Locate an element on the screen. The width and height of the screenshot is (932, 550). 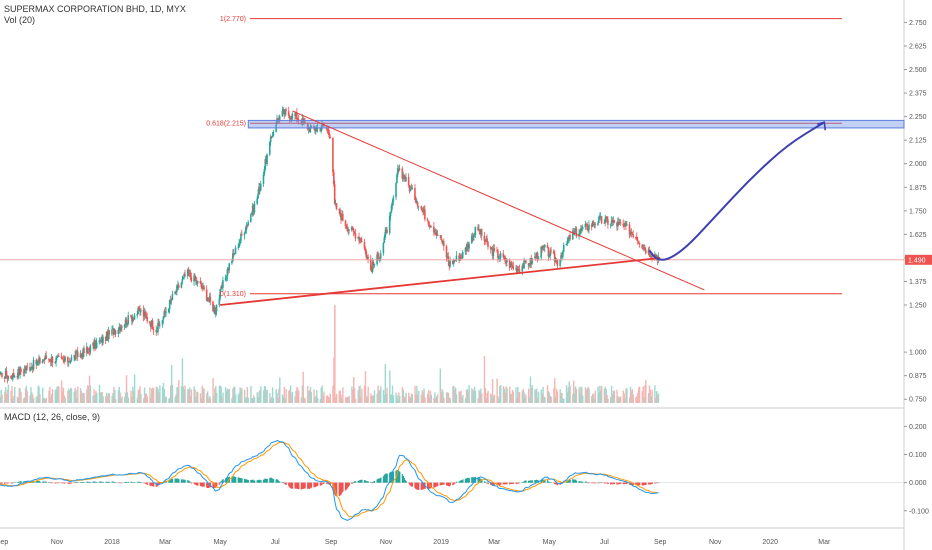
price-tick-label: 1.625 is located at coordinates (918, 235).